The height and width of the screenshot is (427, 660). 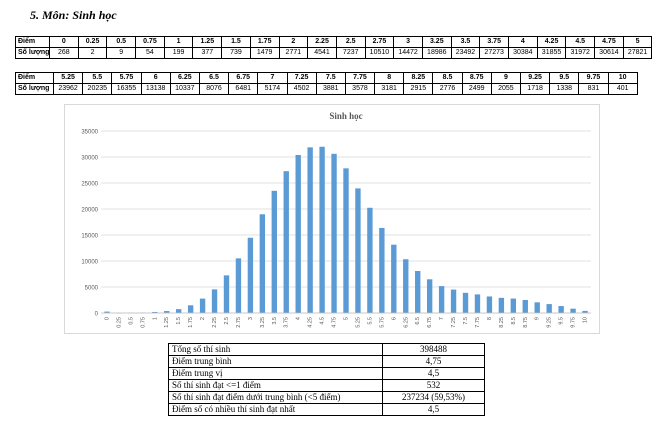 I want to click on count-cell: 2776, so click(x=447, y=89).